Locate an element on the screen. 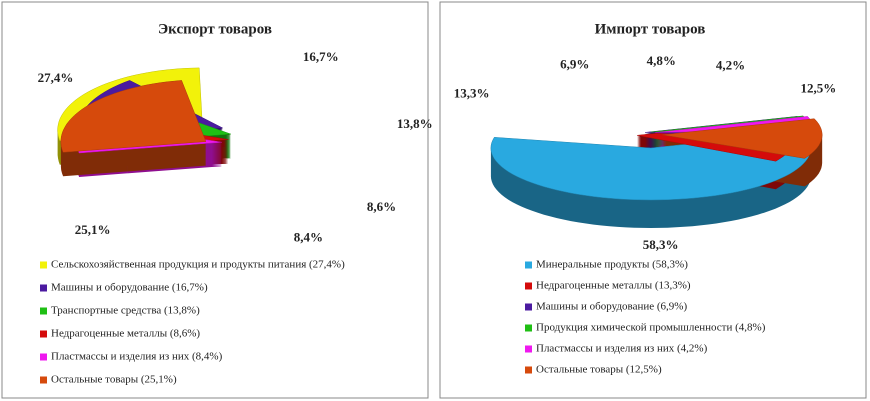  data-label: 13,8% is located at coordinates (415, 123).